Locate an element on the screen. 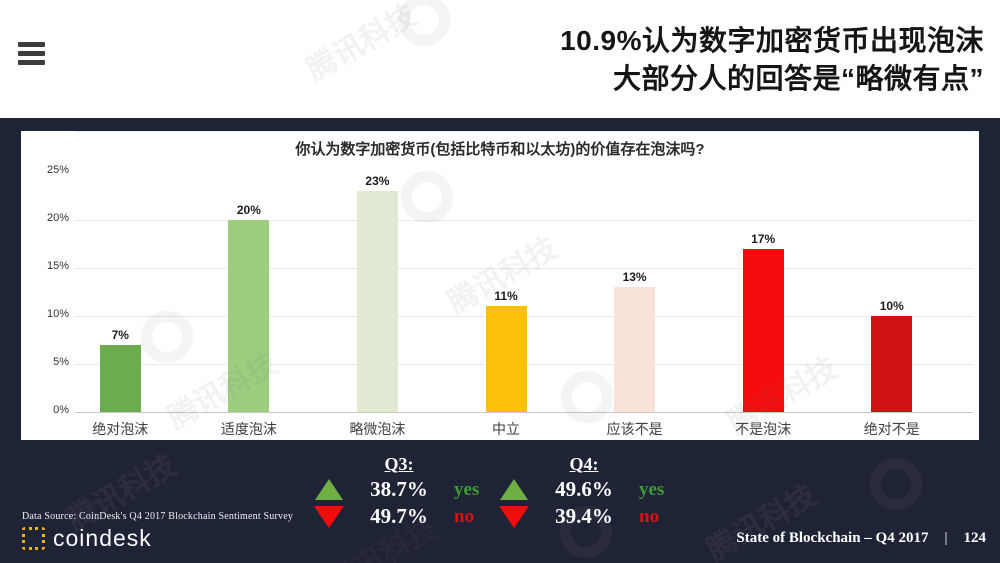 The height and width of the screenshot is (563, 1000). y-tick: 10% is located at coordinates (57, 314).